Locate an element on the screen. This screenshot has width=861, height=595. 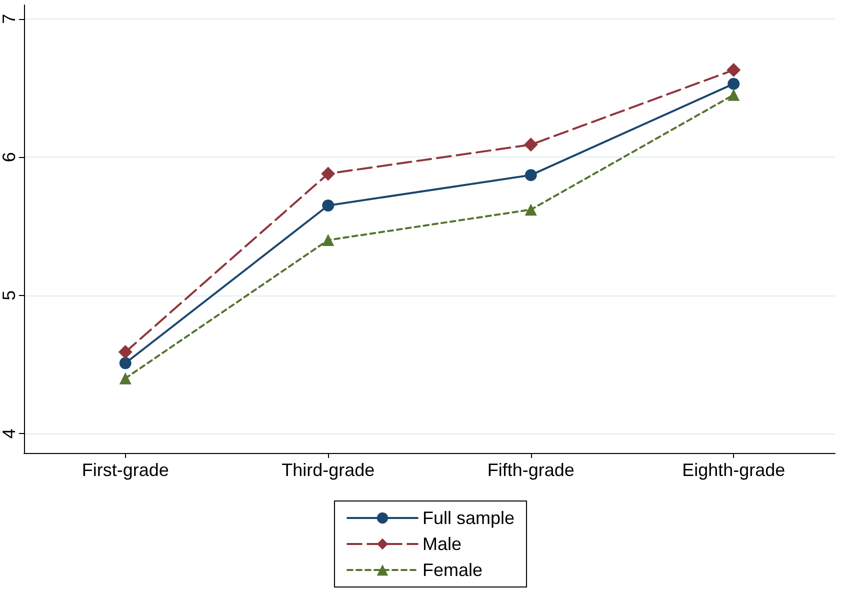
y-tick-label: 4 is located at coordinates (9, 433).